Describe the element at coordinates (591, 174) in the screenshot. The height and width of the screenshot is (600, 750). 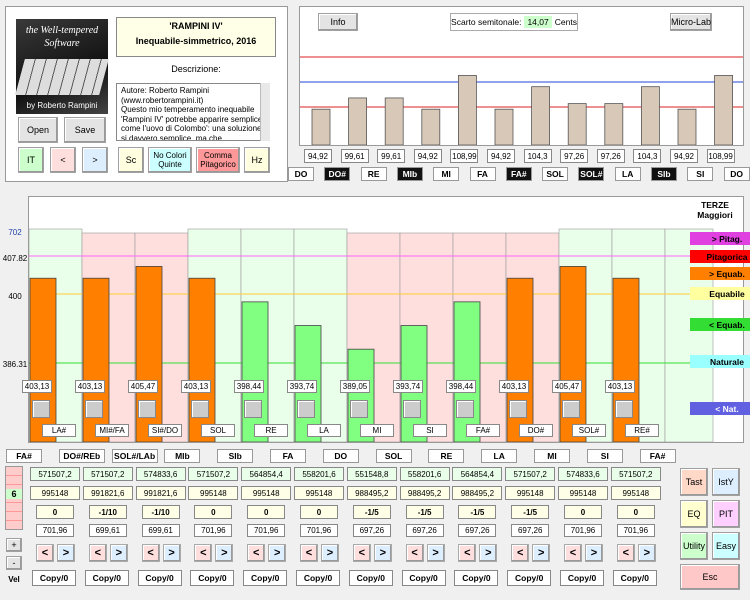
I see `semitone-note: SOL#` at that location.